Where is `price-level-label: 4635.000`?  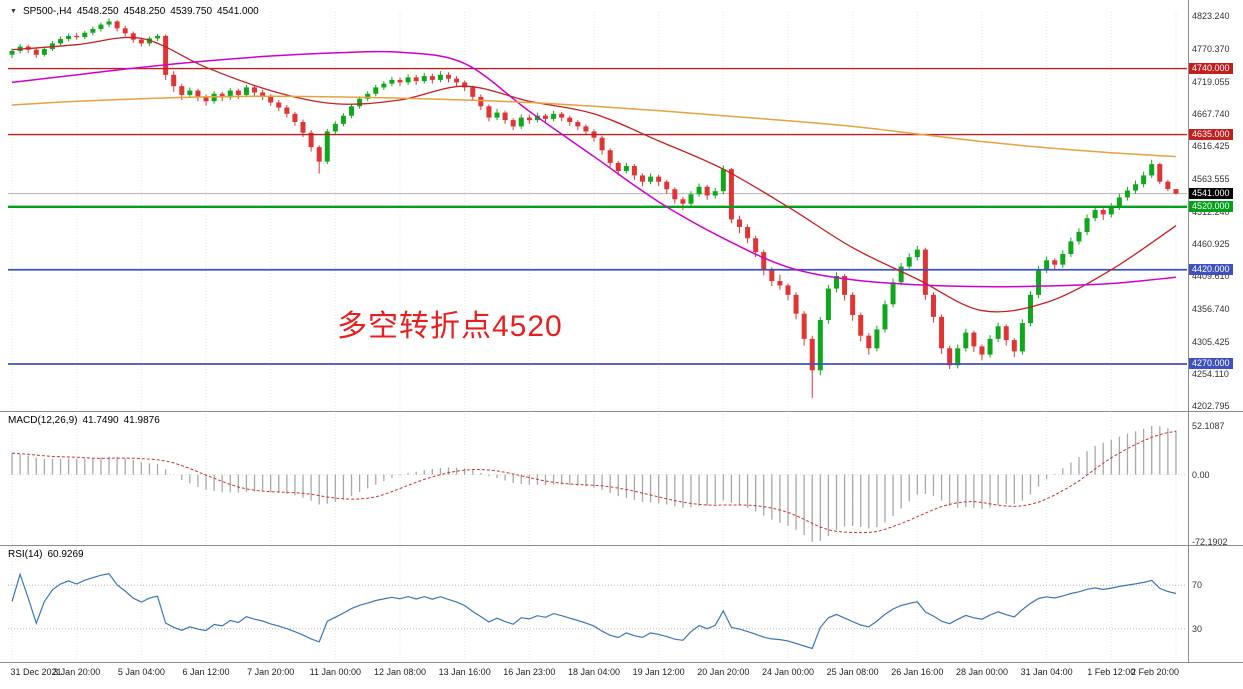
price-level-label: 4635.000 is located at coordinates (1211, 134).